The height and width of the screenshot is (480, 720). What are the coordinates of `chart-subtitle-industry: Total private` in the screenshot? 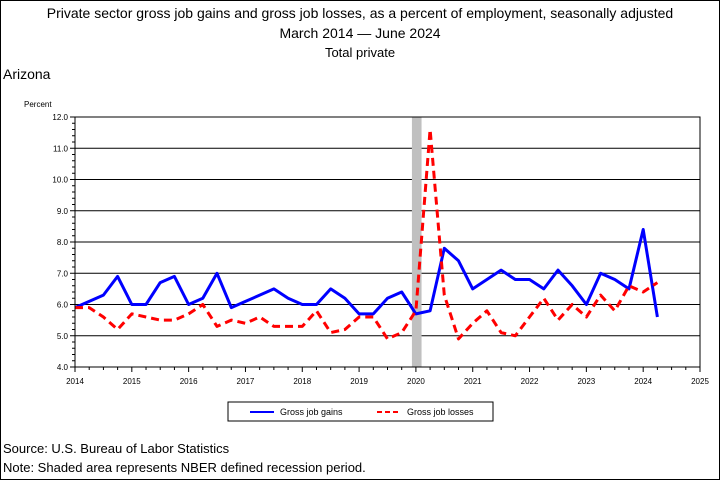 It's located at (360, 52).